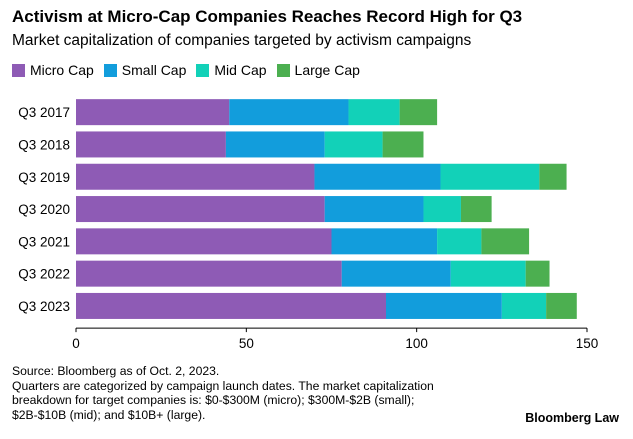 This screenshot has height=439, width=633. Describe the element at coordinates (403, 144) in the screenshot. I see `bar-large-cap-q3-2018` at that location.